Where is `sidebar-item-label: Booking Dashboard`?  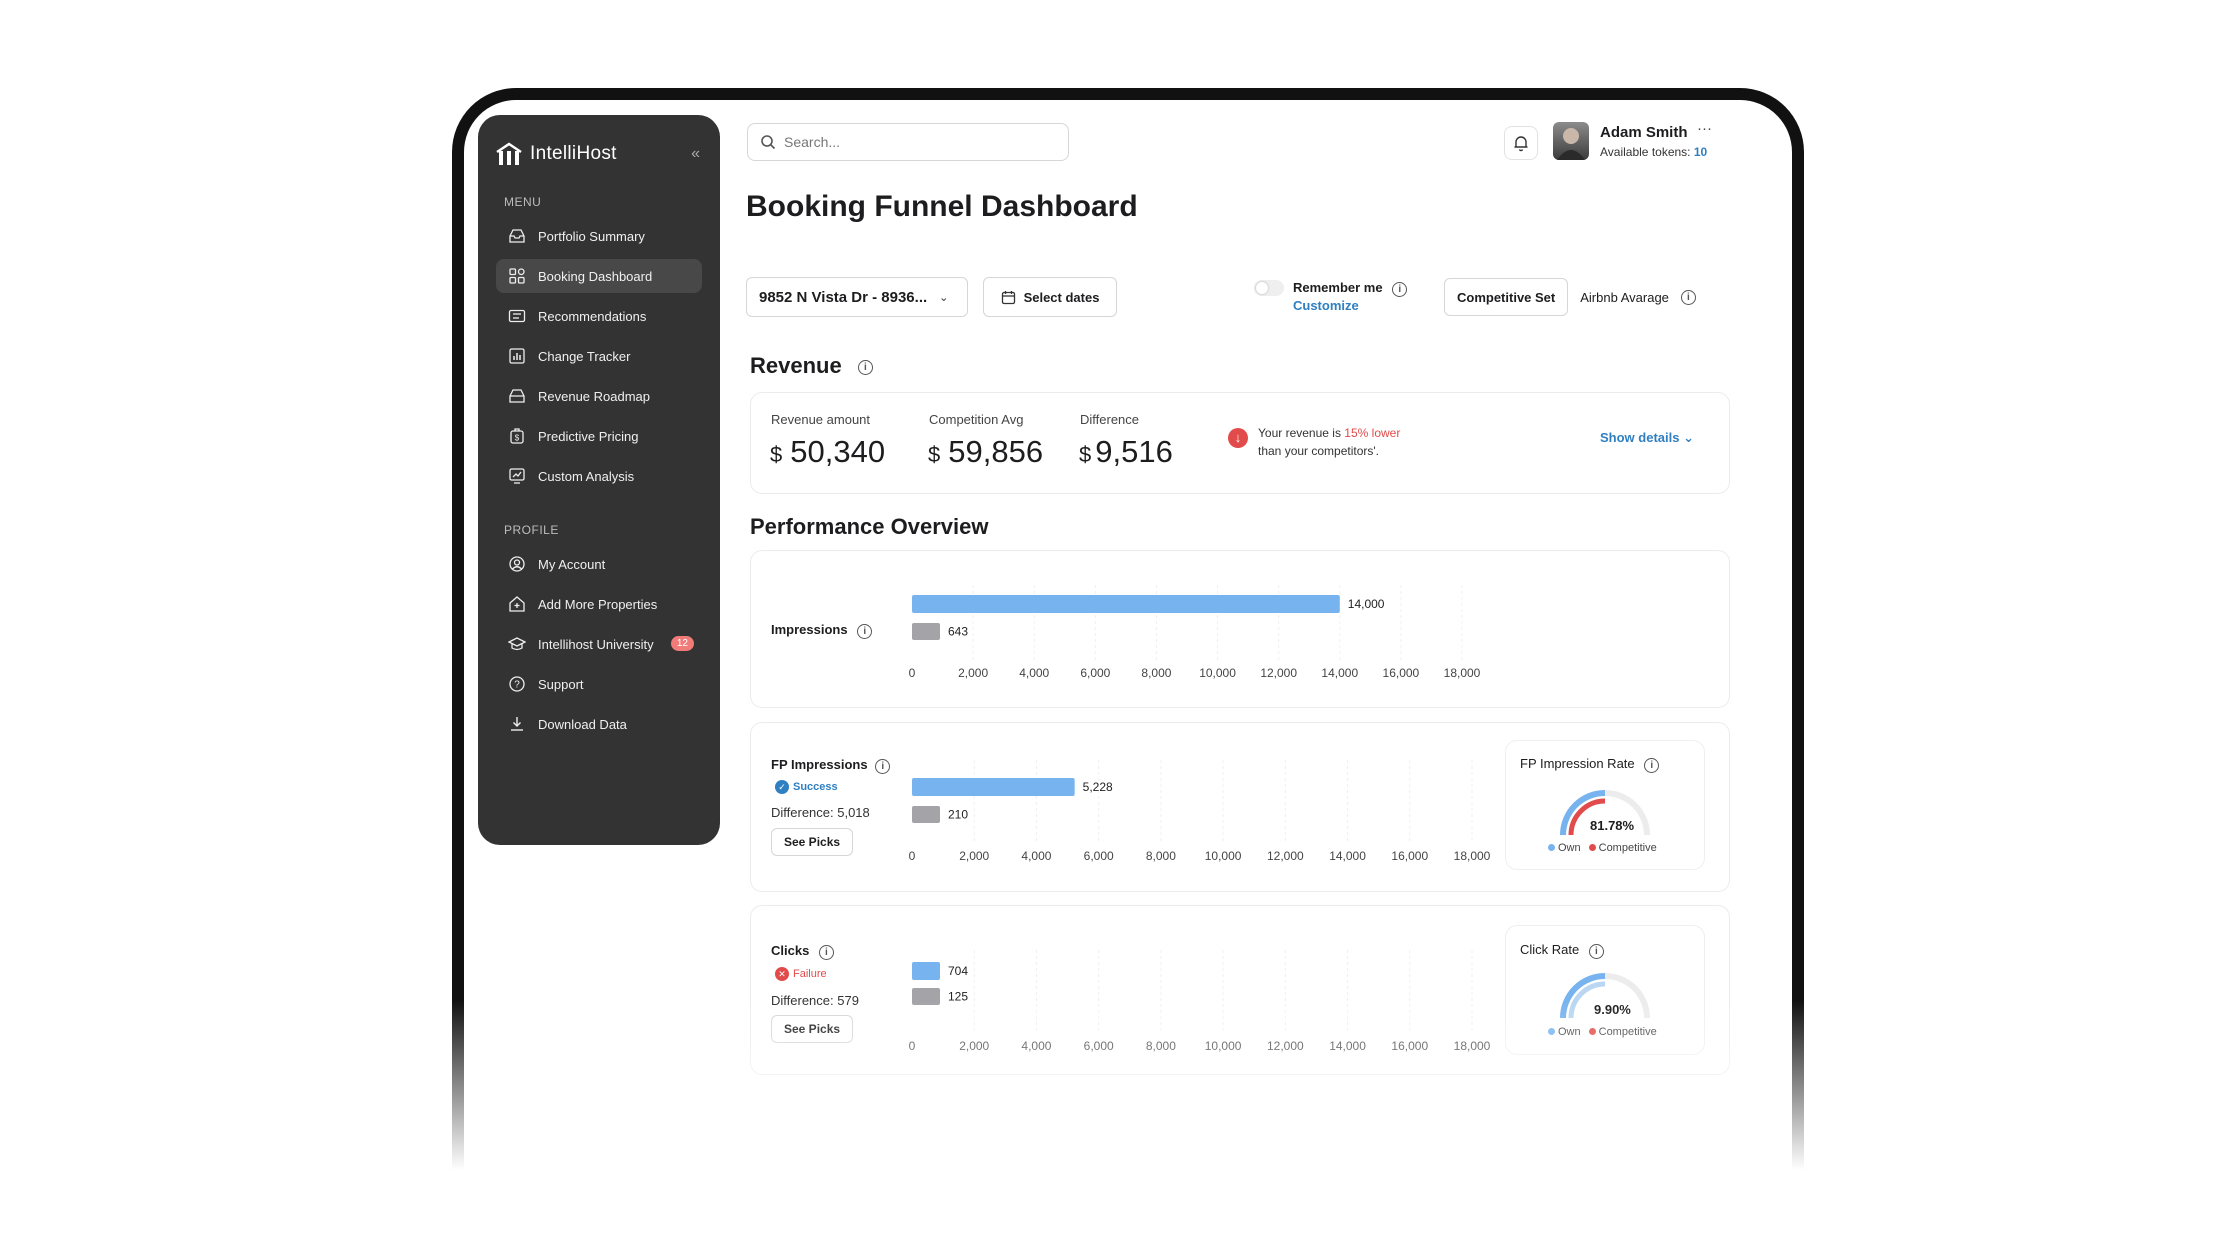
sidebar-item-label: Booking Dashboard is located at coordinates (595, 276).